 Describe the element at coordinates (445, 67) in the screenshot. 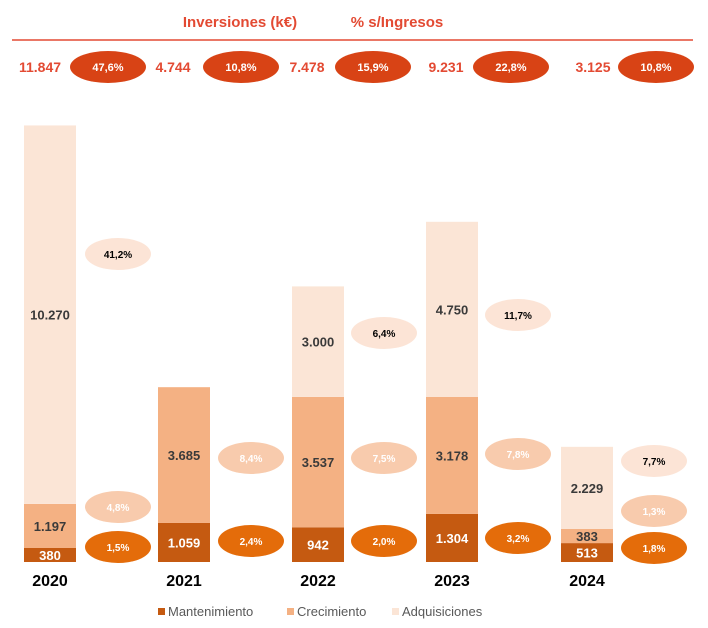

I see `summary-total-3: 9.231` at that location.